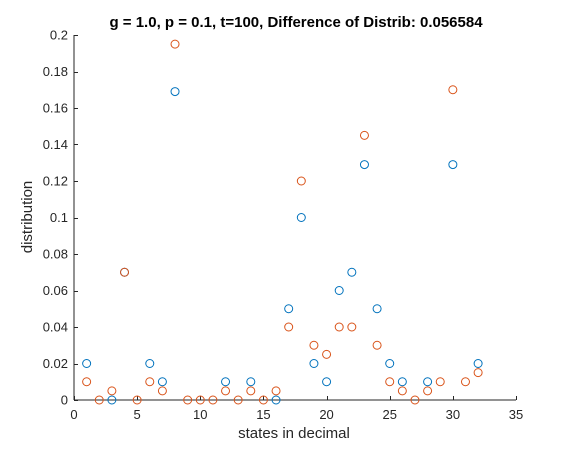 The width and height of the screenshot is (570, 450). I want to click on y-tick-label: 0.04, so click(55, 327).